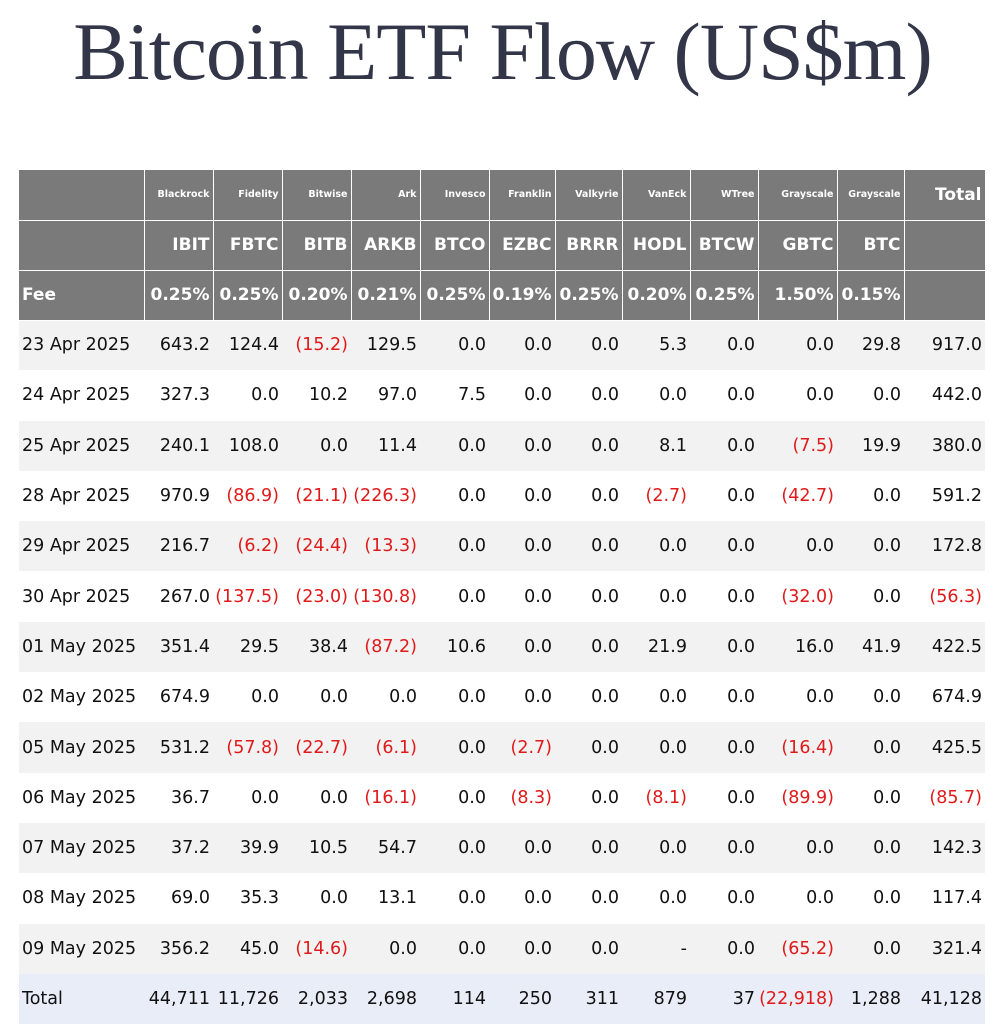  Describe the element at coordinates (178, 797) in the screenshot. I see `flow-value-cell: 36.7` at that location.